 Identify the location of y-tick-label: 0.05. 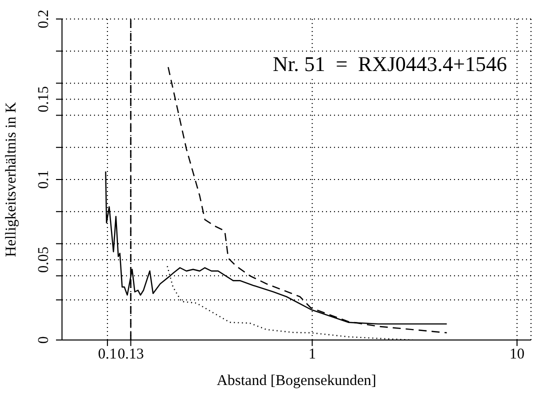
(44, 259).